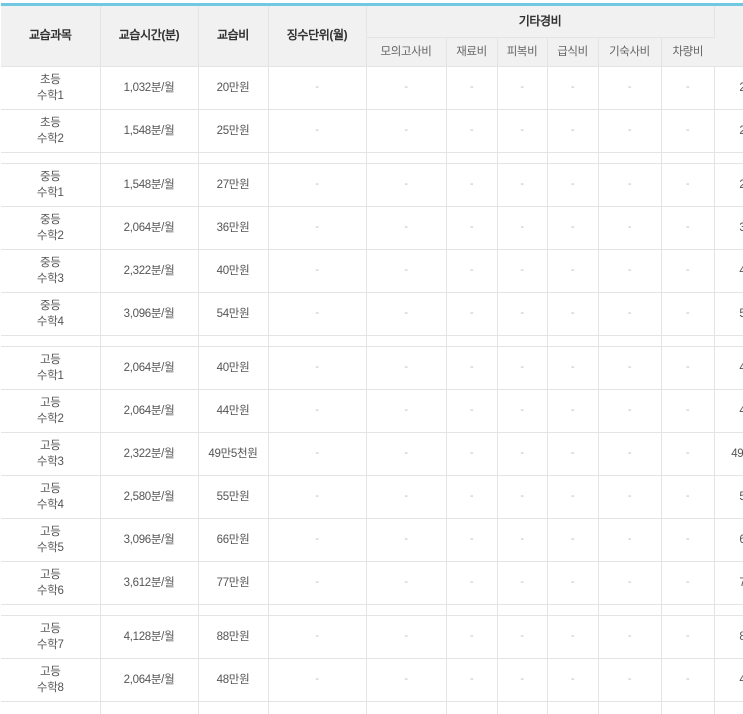 The width and height of the screenshot is (743, 714). I want to click on cell-subject: 고등 수학8, so click(51, 680).